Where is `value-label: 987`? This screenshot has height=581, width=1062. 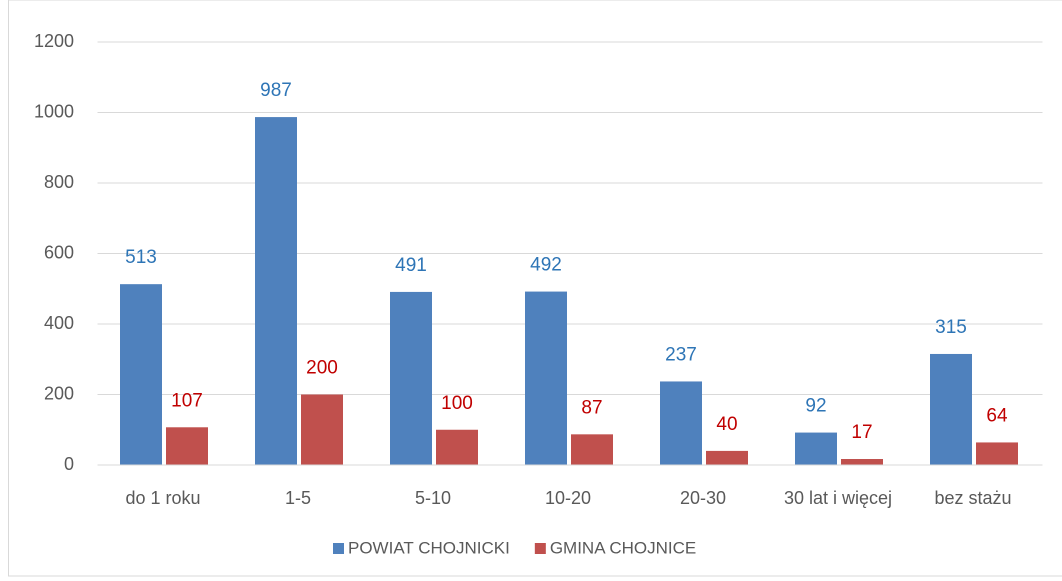 value-label: 987 is located at coordinates (276, 90).